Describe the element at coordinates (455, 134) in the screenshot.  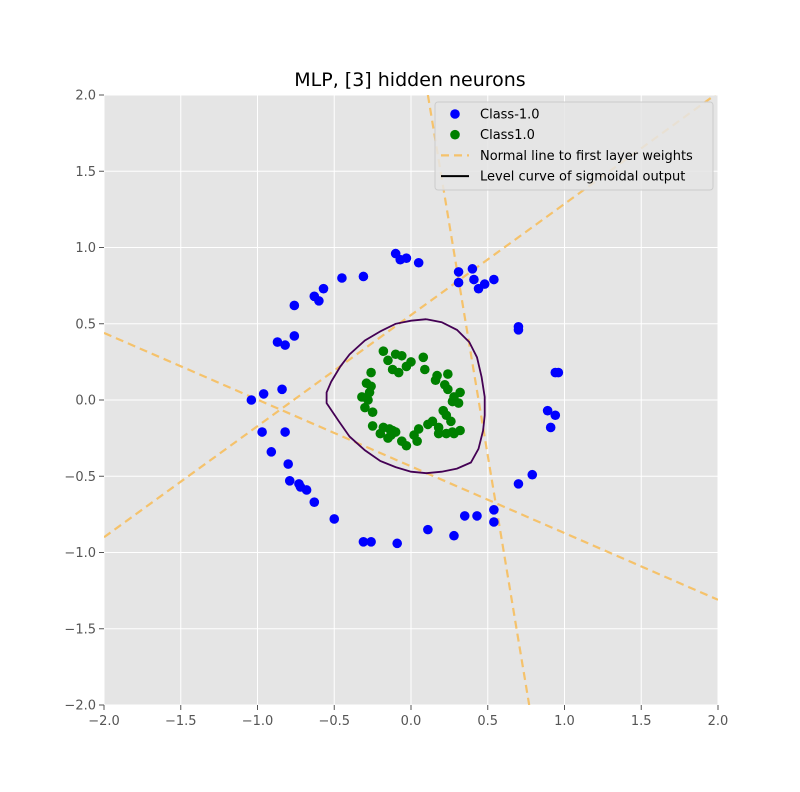
I see `legend-marker-class-pos` at that location.